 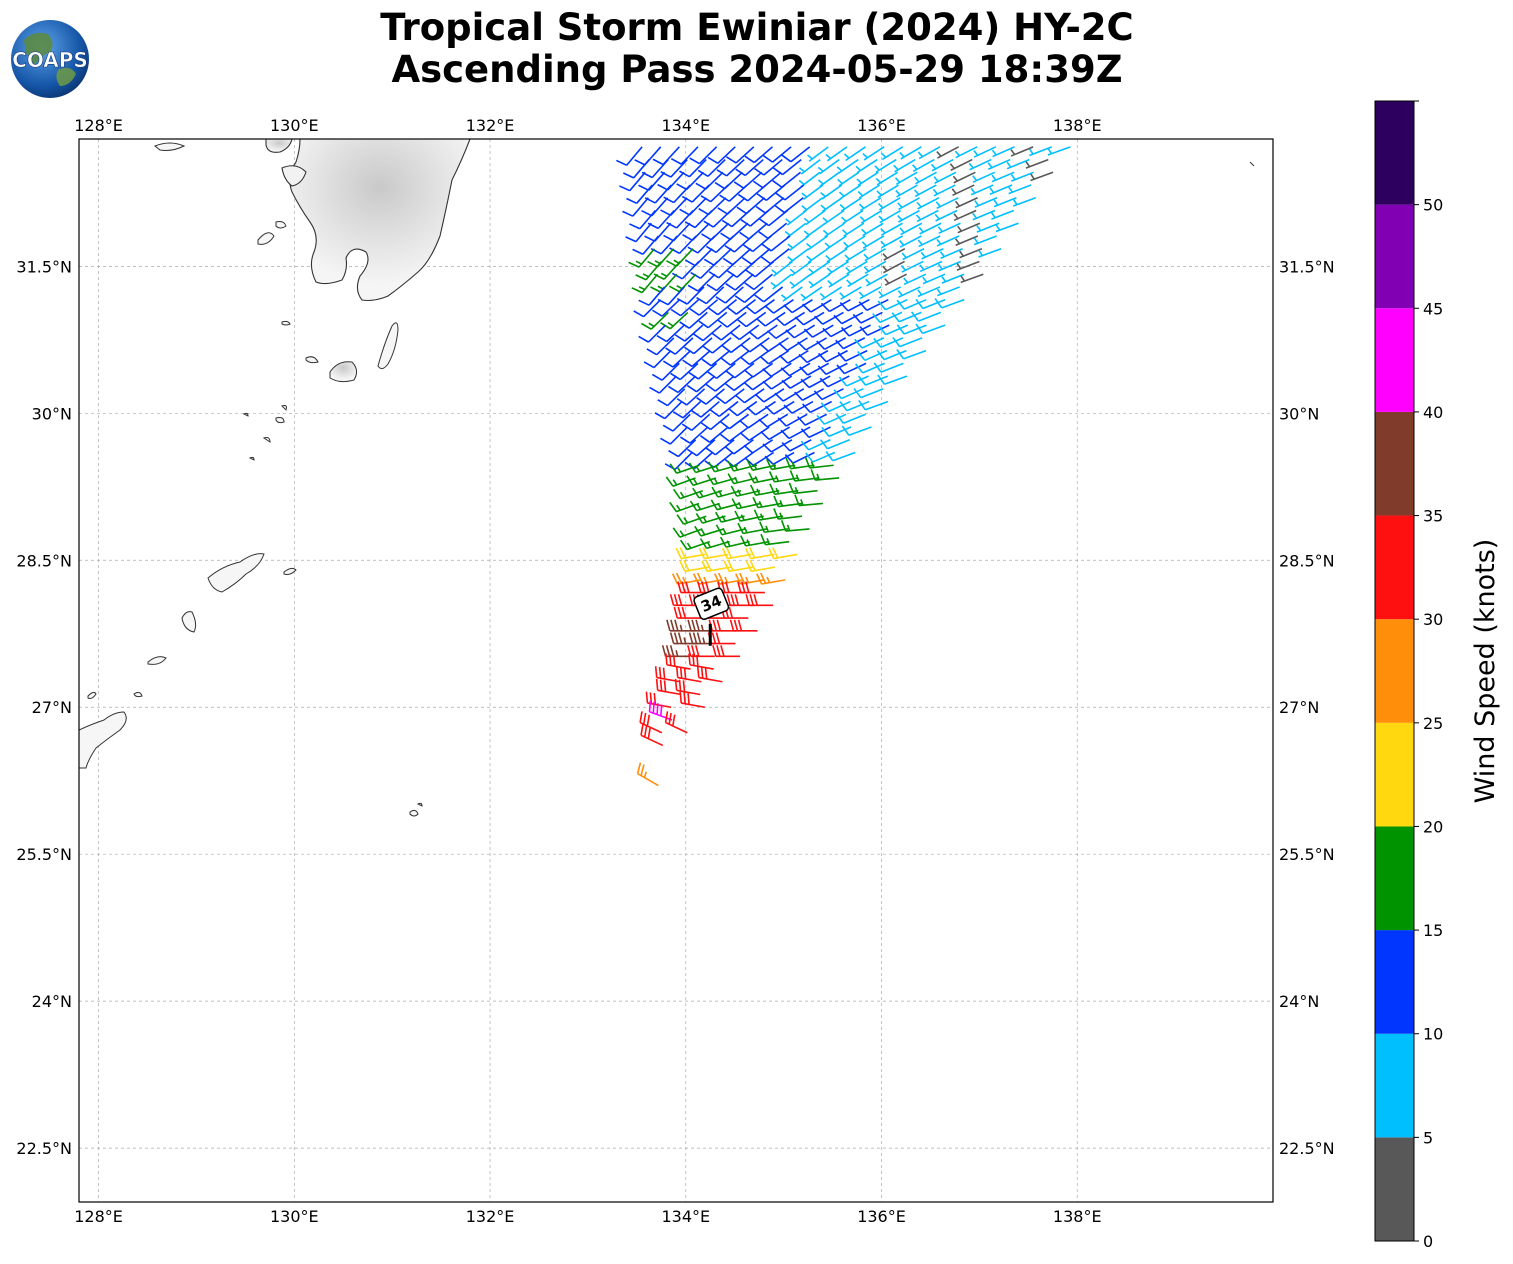 I want to click on yakushima, so click(x=343, y=372).